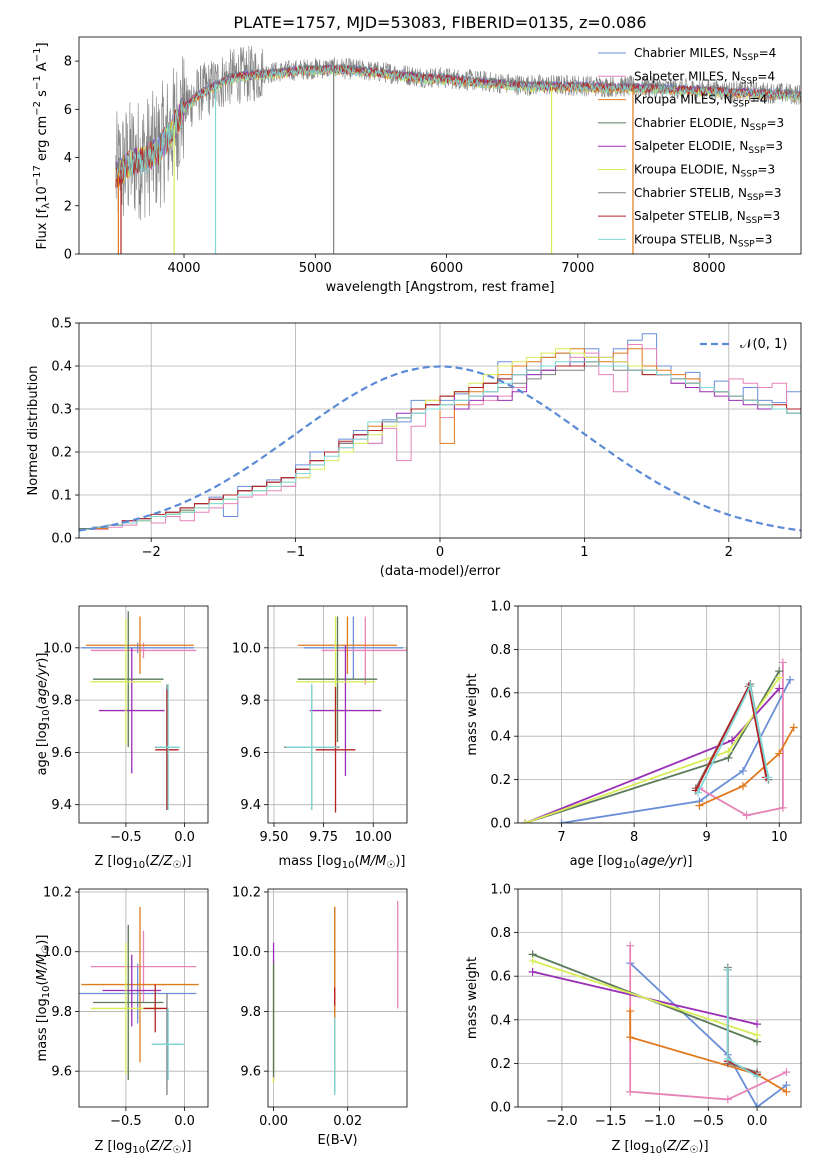 This screenshot has height=1170, width=819. What do you see at coordinates (700, 101) in the screenshot?
I see `legend-label: Kroupa MILES, NSSP=4` at bounding box center [700, 101].